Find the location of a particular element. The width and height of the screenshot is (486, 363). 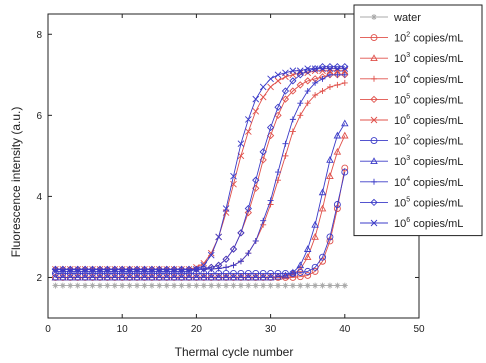

x-tick-label: 10 is located at coordinates (123, 329).